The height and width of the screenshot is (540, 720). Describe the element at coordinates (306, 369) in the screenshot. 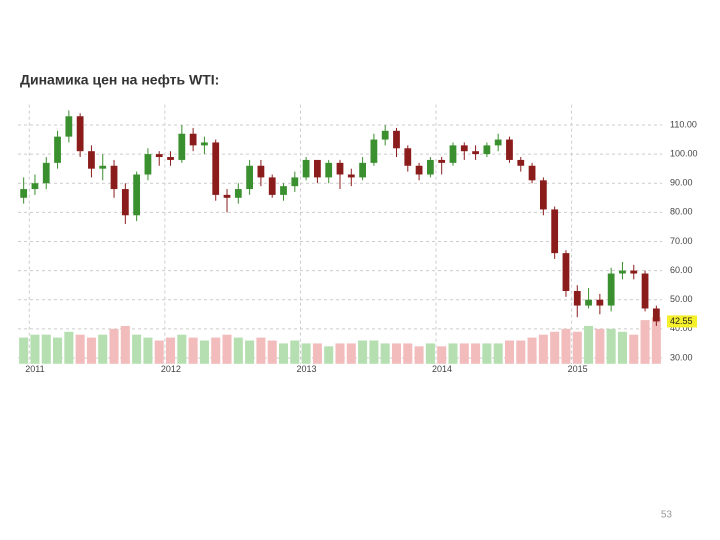

I see `x-tick-label: 2013` at that location.